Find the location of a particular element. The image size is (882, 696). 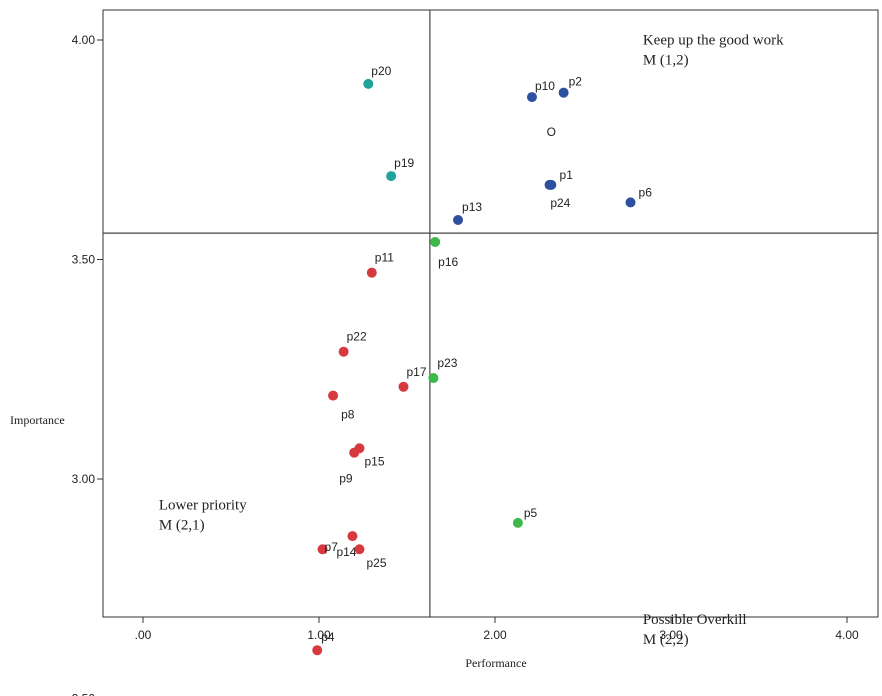

x-tick-label: 4.00 is located at coordinates (847, 635).